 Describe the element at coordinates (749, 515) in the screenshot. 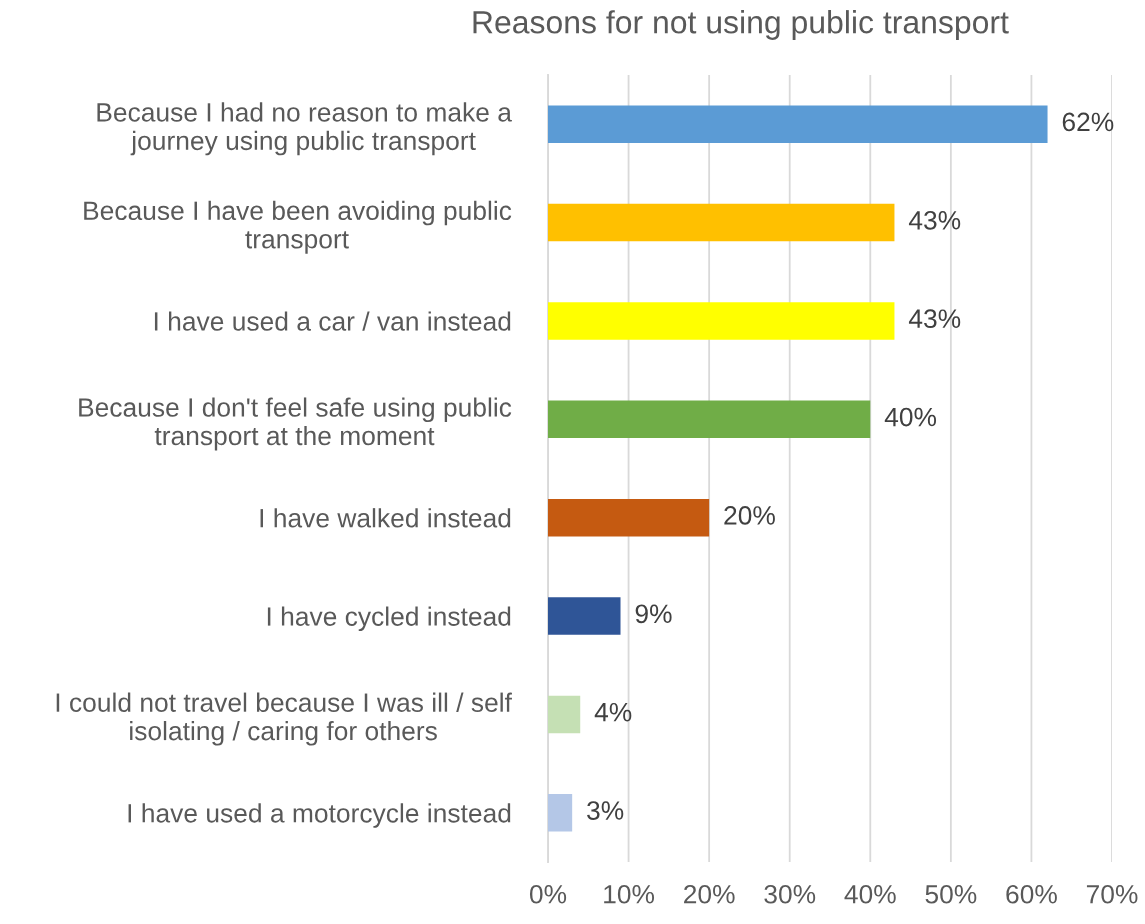

I see `data-label: 20%` at that location.